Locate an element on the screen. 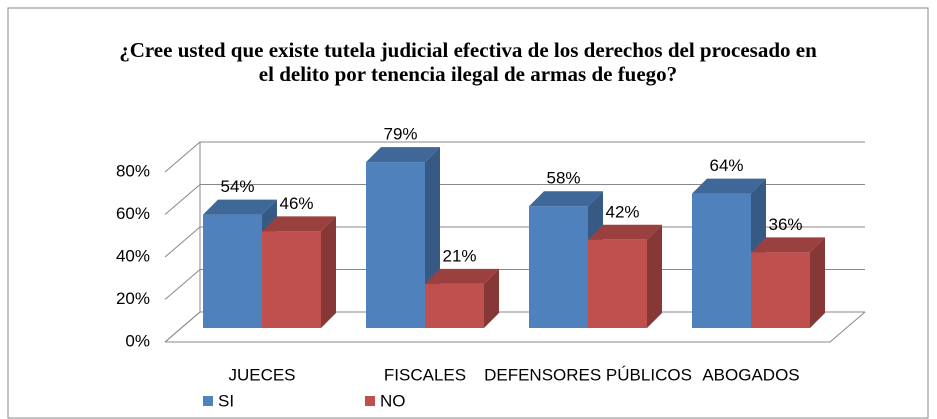  x-tick-label: JUECES is located at coordinates (261, 374).